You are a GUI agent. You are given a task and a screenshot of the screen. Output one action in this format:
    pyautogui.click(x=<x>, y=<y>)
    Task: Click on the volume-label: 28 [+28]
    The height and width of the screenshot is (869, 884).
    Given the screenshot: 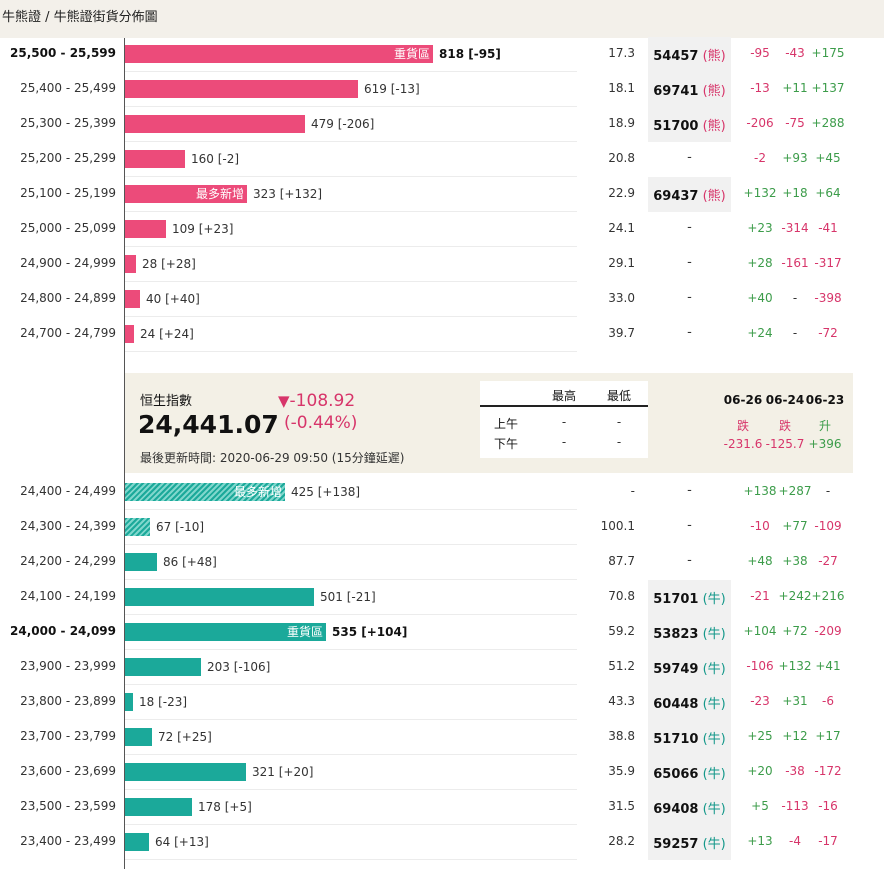 What is the action you would take?
    pyautogui.click(x=169, y=264)
    